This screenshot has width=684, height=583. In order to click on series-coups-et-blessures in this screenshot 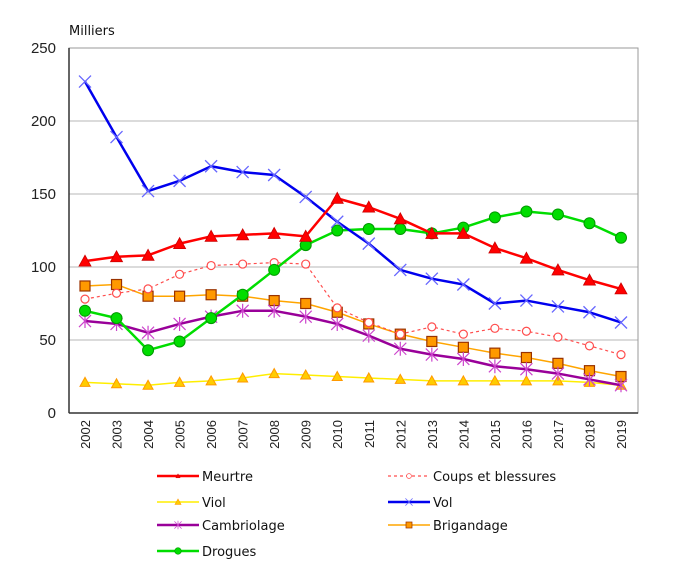, I will do `click(353, 309)`.